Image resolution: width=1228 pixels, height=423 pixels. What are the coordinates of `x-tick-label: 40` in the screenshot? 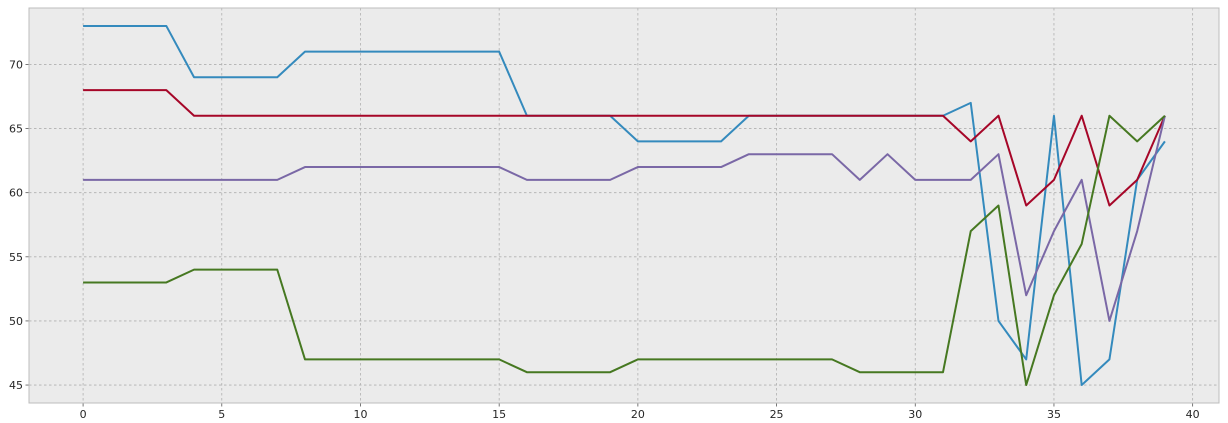 It's located at (1193, 414).